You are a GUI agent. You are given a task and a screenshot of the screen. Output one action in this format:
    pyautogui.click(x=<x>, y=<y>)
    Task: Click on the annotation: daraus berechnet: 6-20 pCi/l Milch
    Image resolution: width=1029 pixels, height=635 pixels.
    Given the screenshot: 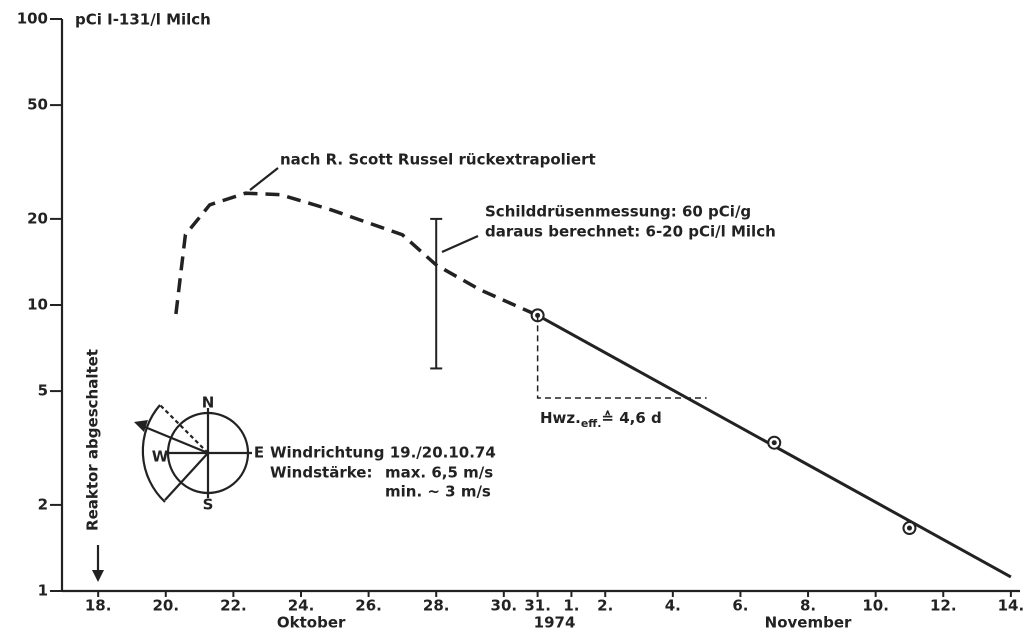 What is the action you would take?
    pyautogui.click(x=630, y=232)
    